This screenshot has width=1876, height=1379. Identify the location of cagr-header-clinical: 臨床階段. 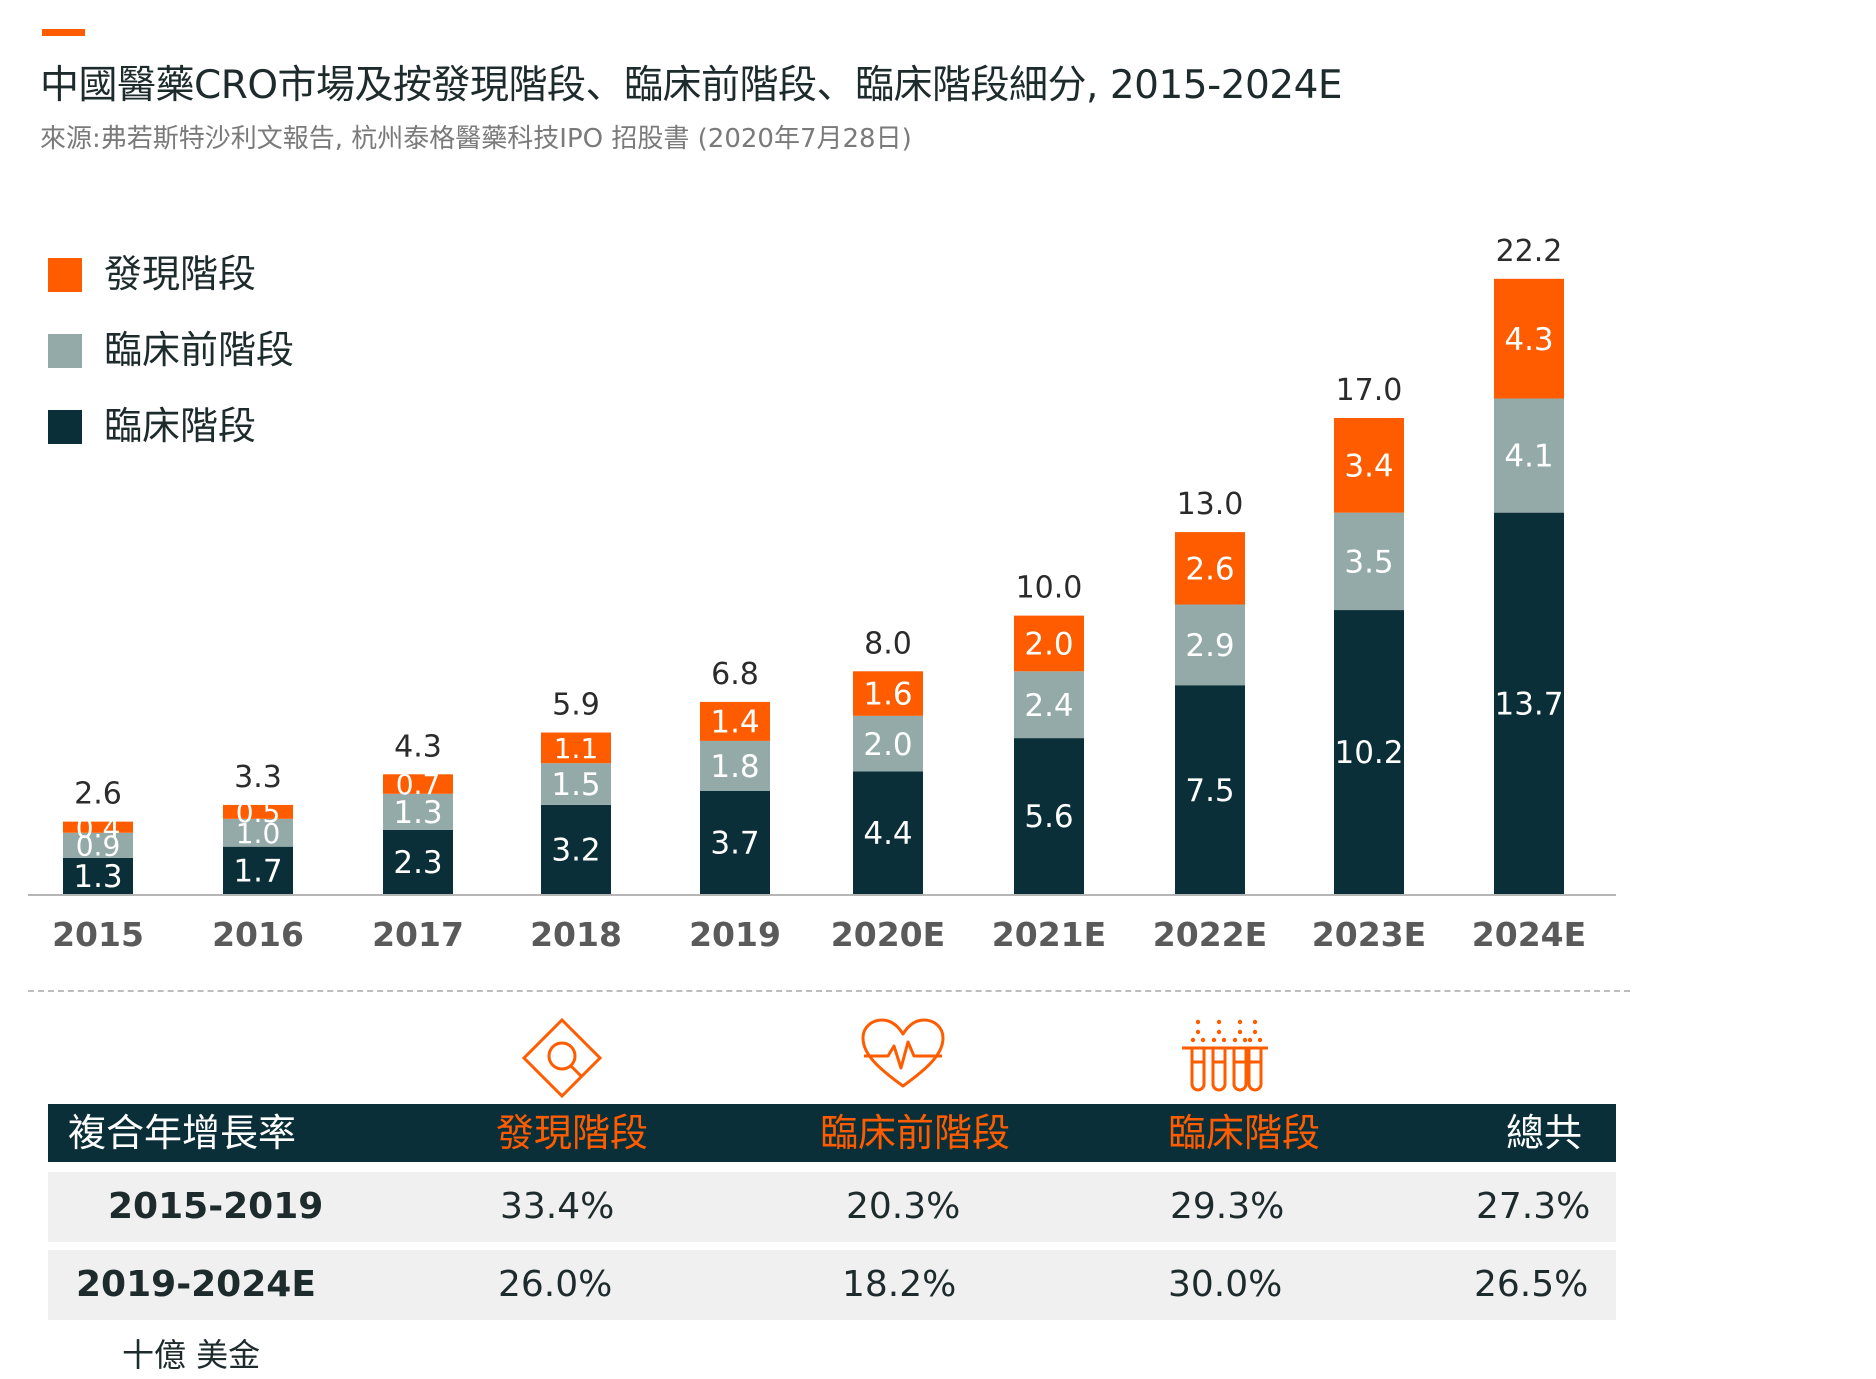
(1244, 1133).